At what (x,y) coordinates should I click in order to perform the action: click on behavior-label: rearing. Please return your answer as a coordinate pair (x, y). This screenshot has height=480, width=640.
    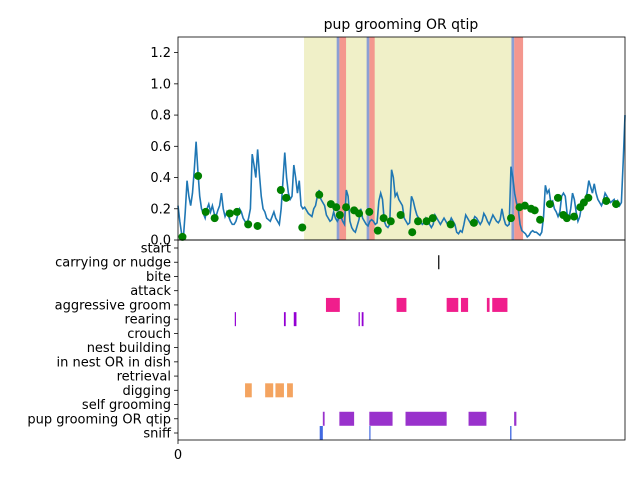
    Looking at the image, I should click on (148, 320).